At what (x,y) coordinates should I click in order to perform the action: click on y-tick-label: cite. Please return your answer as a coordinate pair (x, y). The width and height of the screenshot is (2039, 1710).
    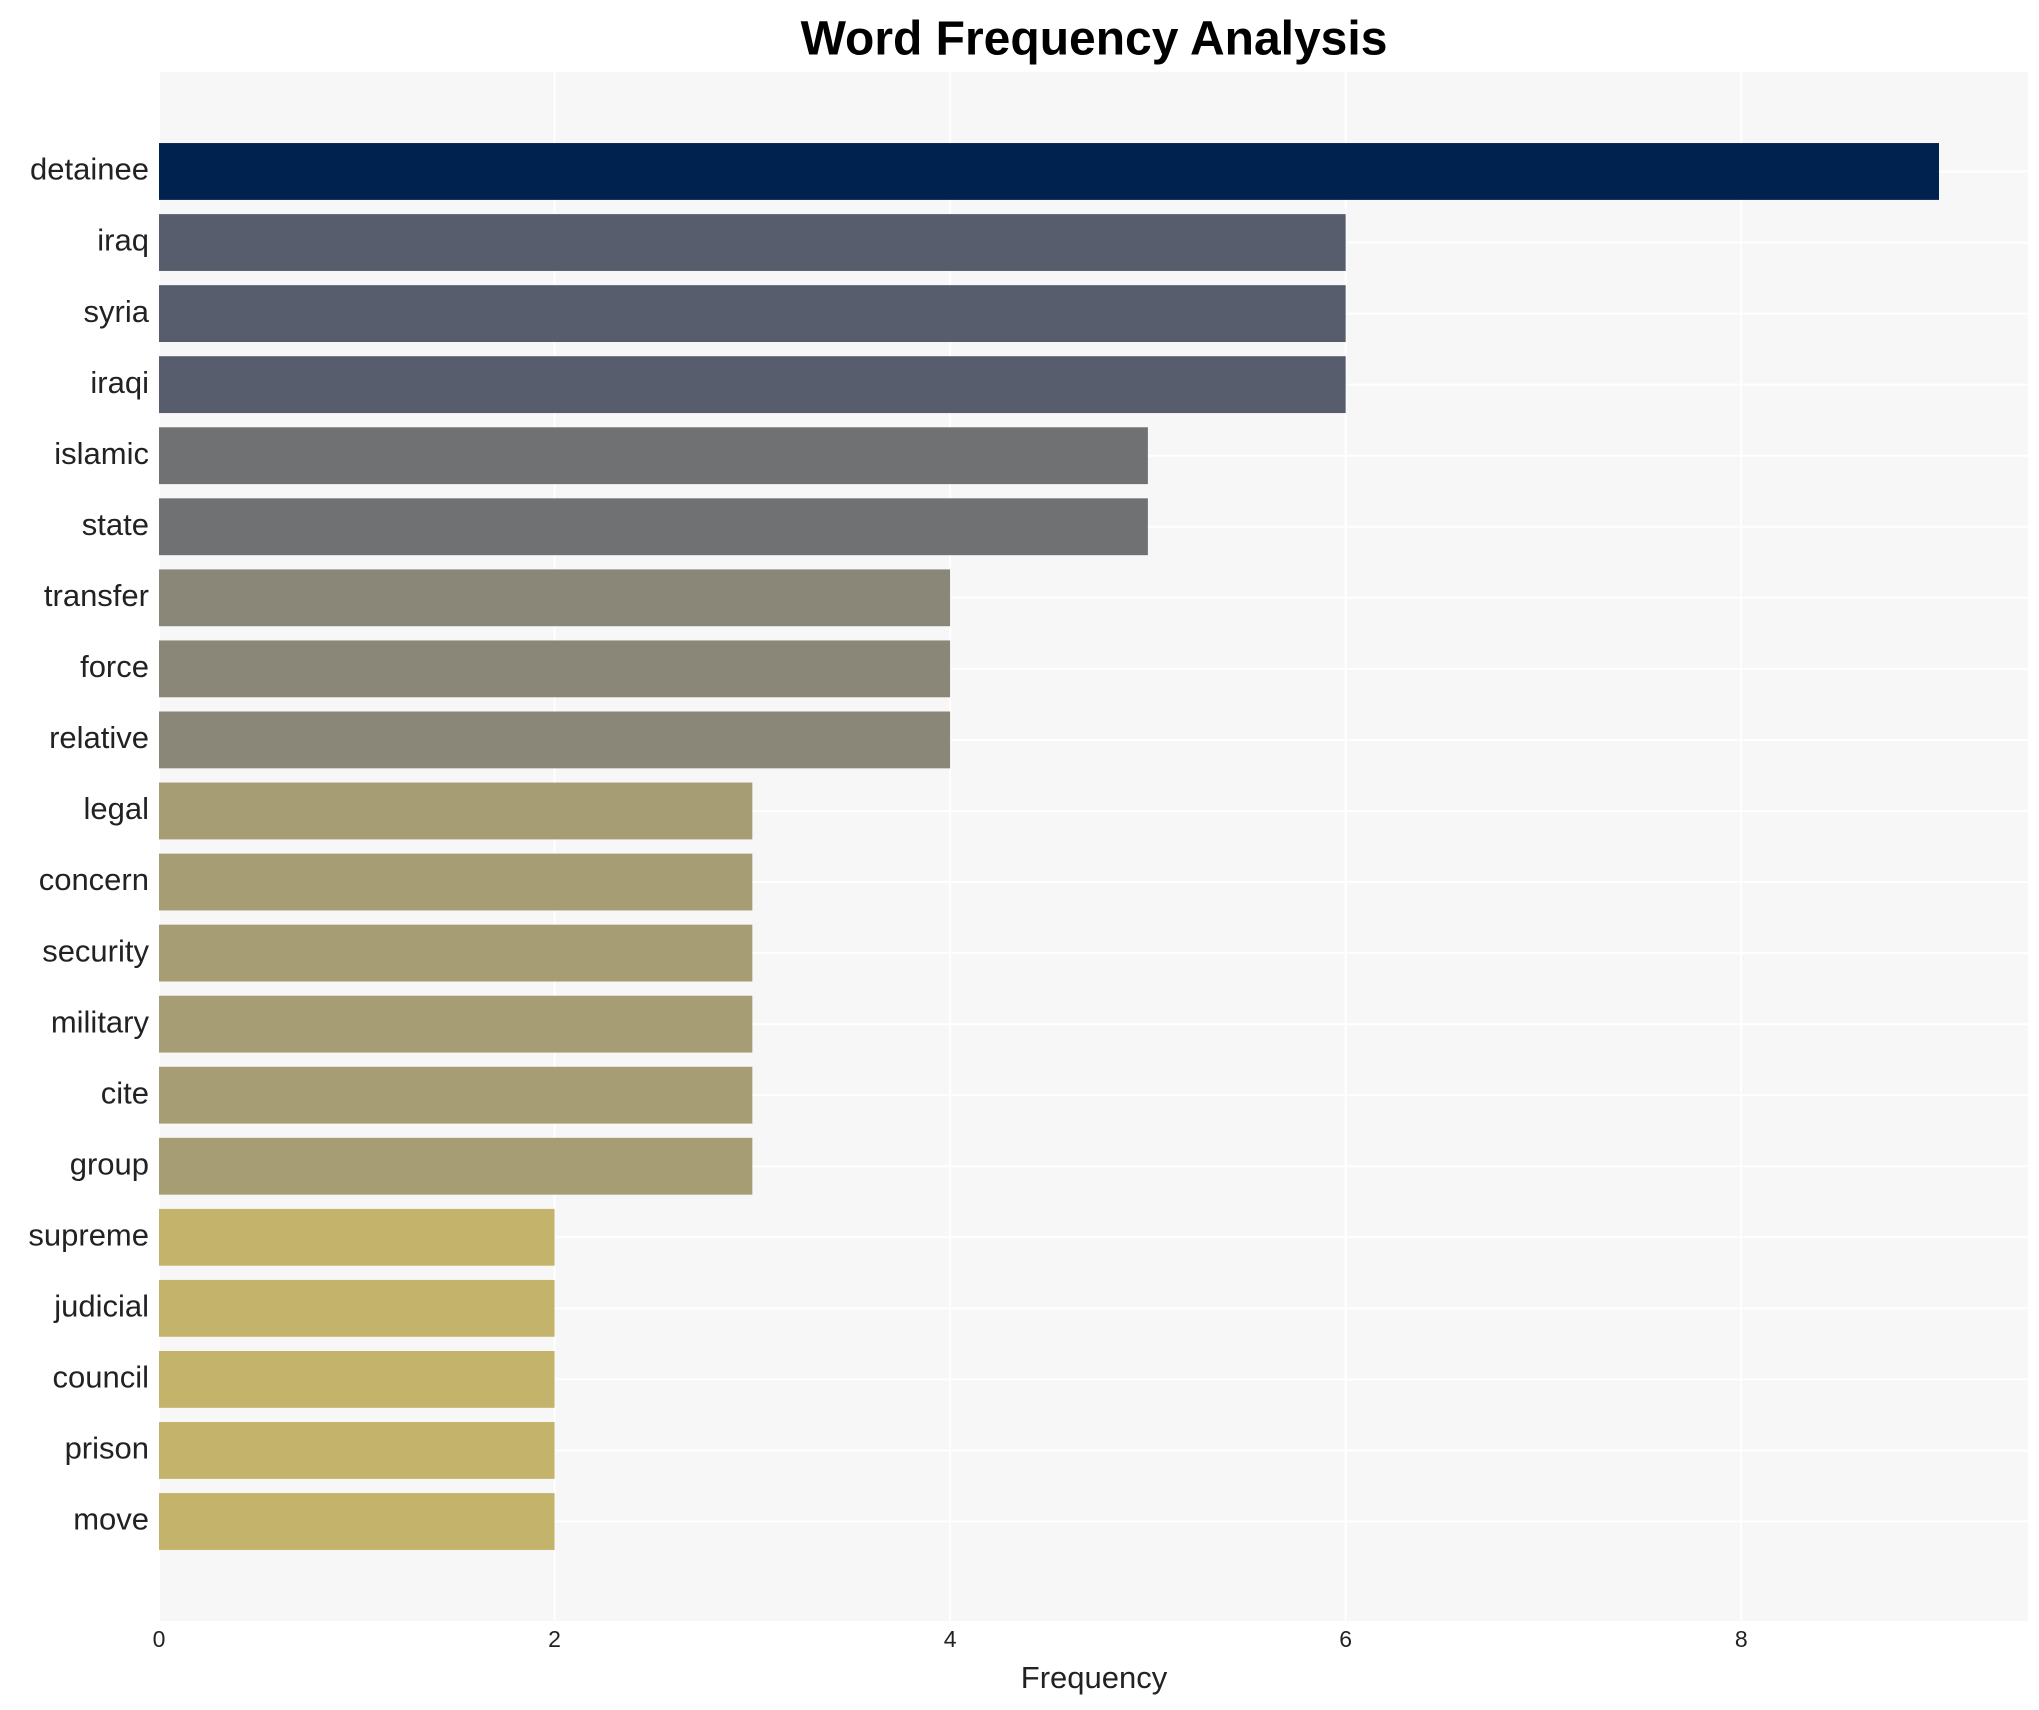
    Looking at the image, I should click on (125, 1092).